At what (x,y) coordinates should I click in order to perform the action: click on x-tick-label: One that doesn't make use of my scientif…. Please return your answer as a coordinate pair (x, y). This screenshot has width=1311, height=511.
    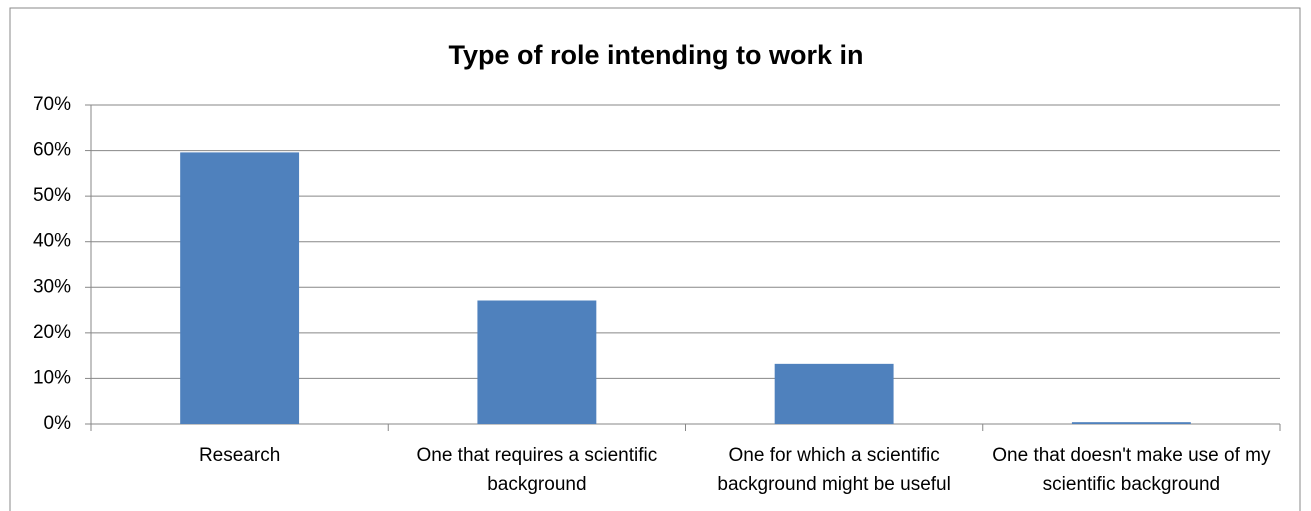
    Looking at the image, I should click on (1131, 470).